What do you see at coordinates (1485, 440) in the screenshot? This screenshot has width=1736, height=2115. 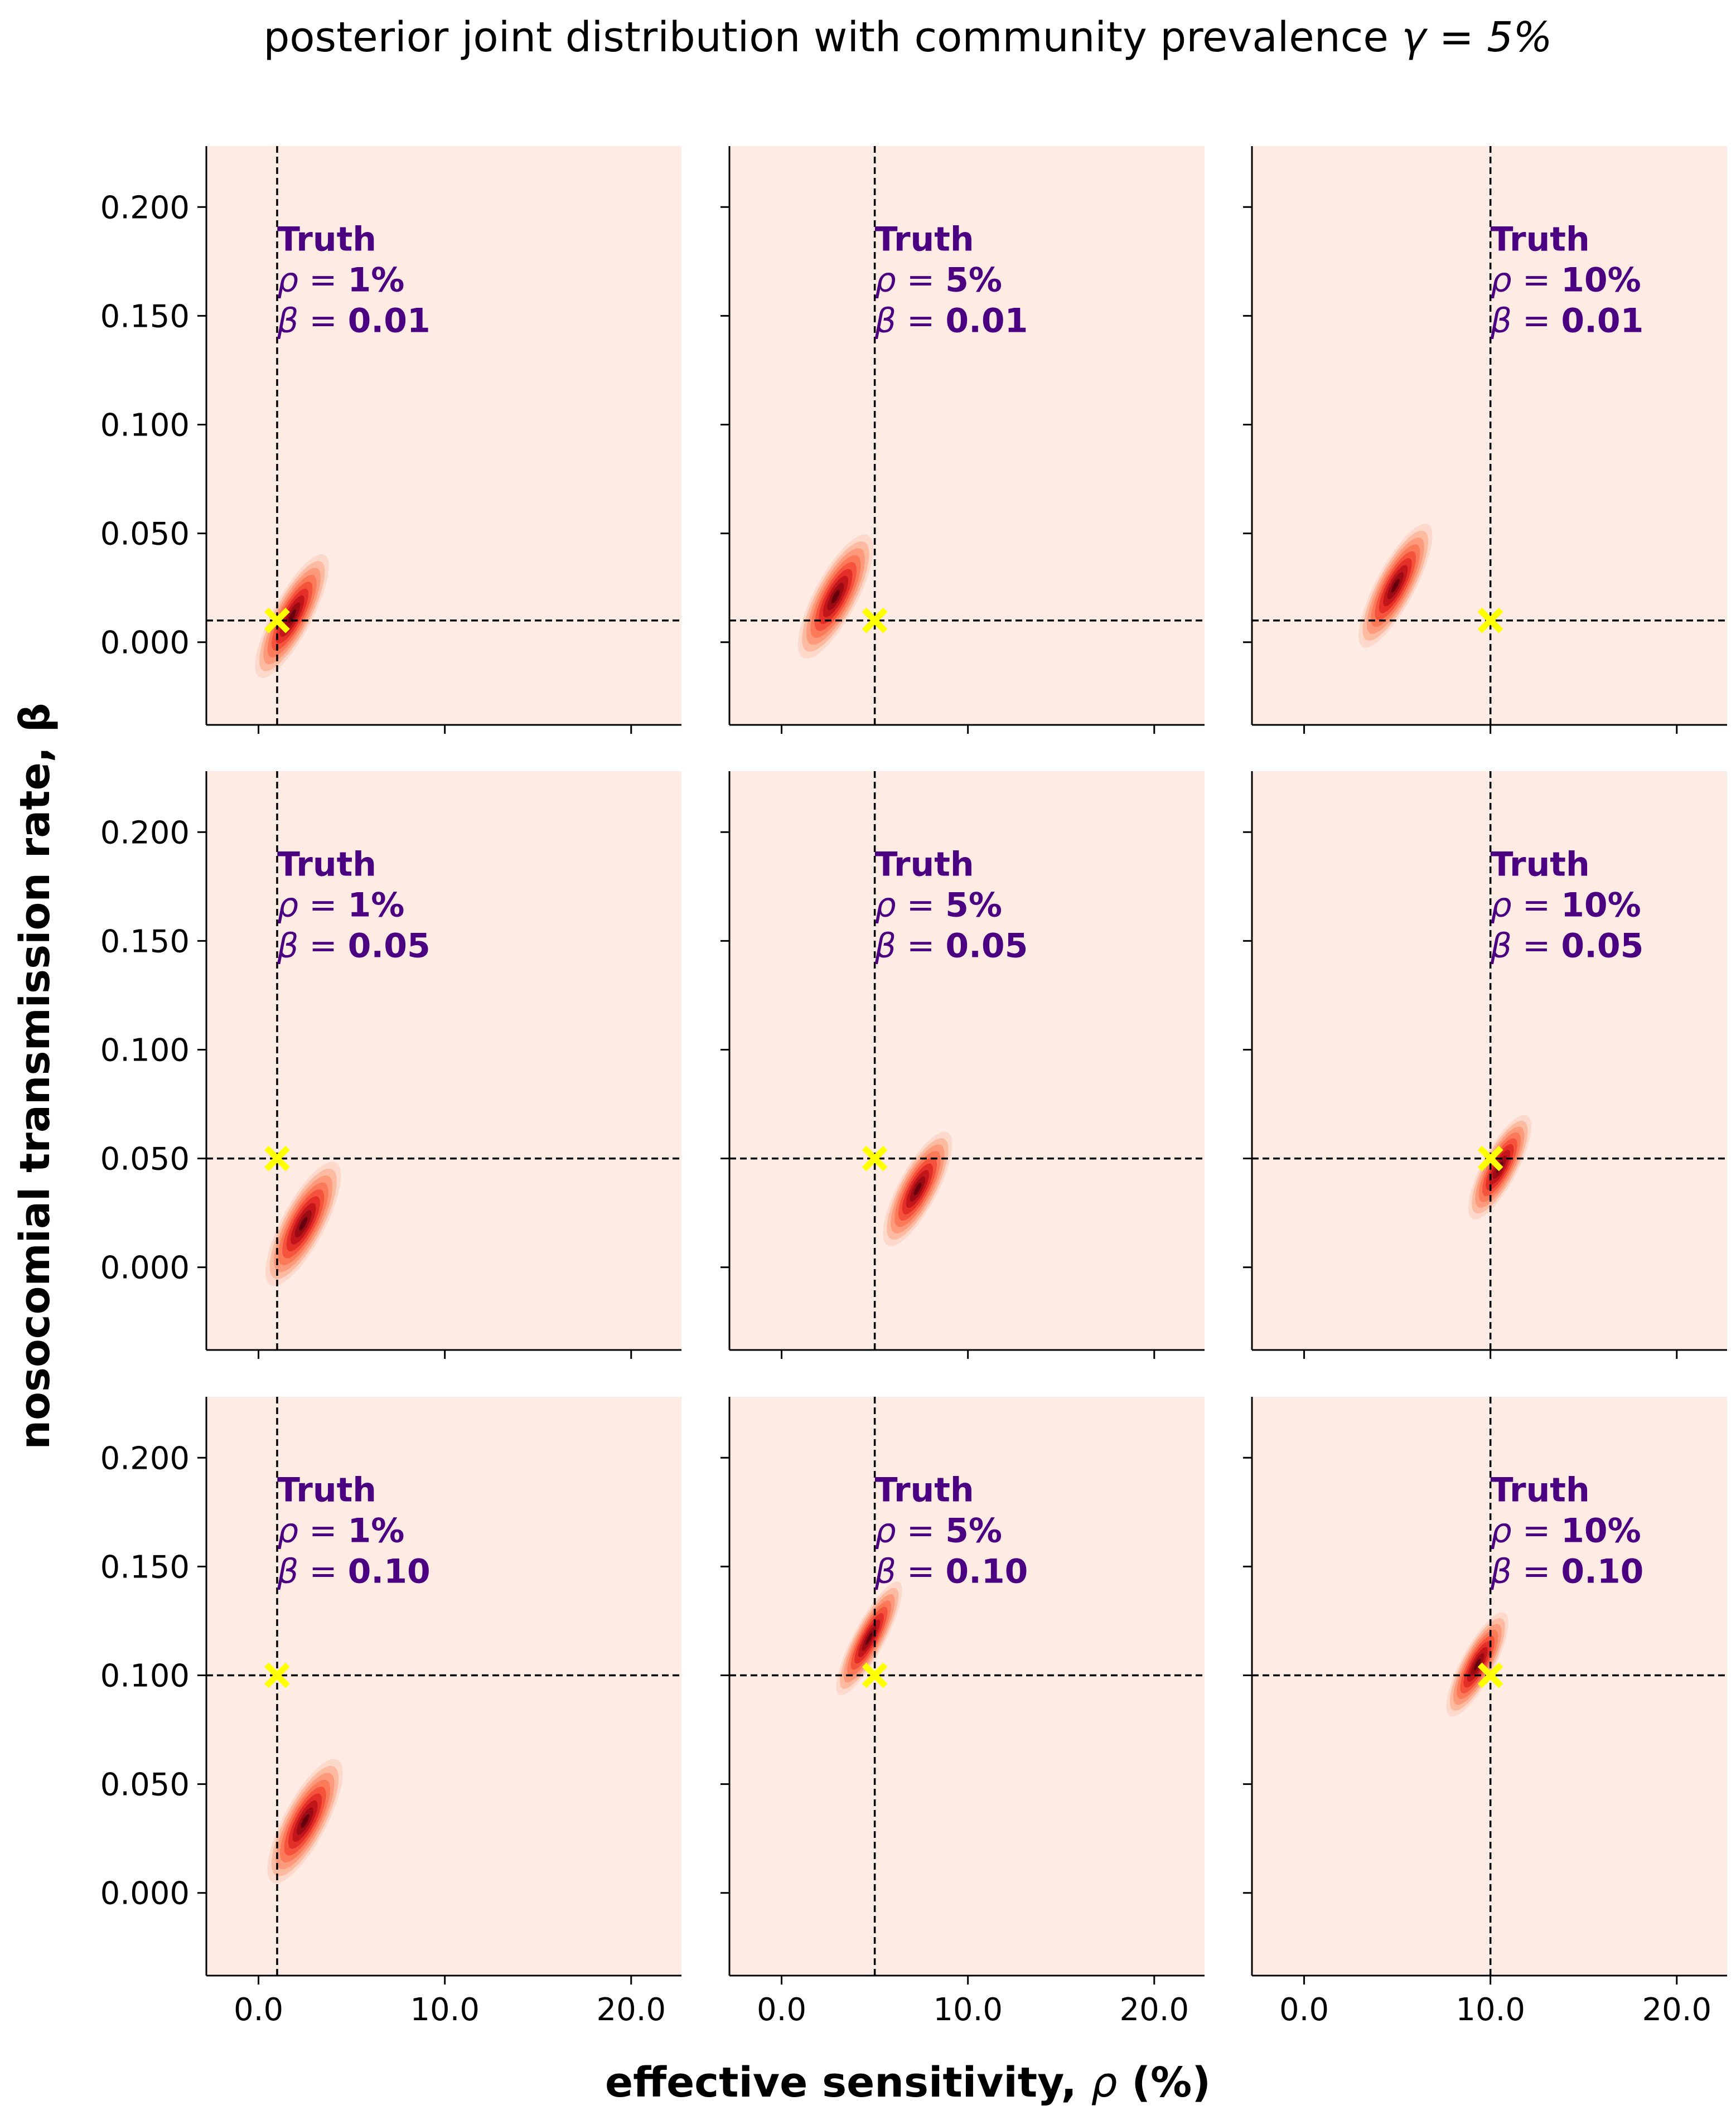 I see `panel-1-3: Truth ρ = 10% β = 0.01` at bounding box center [1485, 440].